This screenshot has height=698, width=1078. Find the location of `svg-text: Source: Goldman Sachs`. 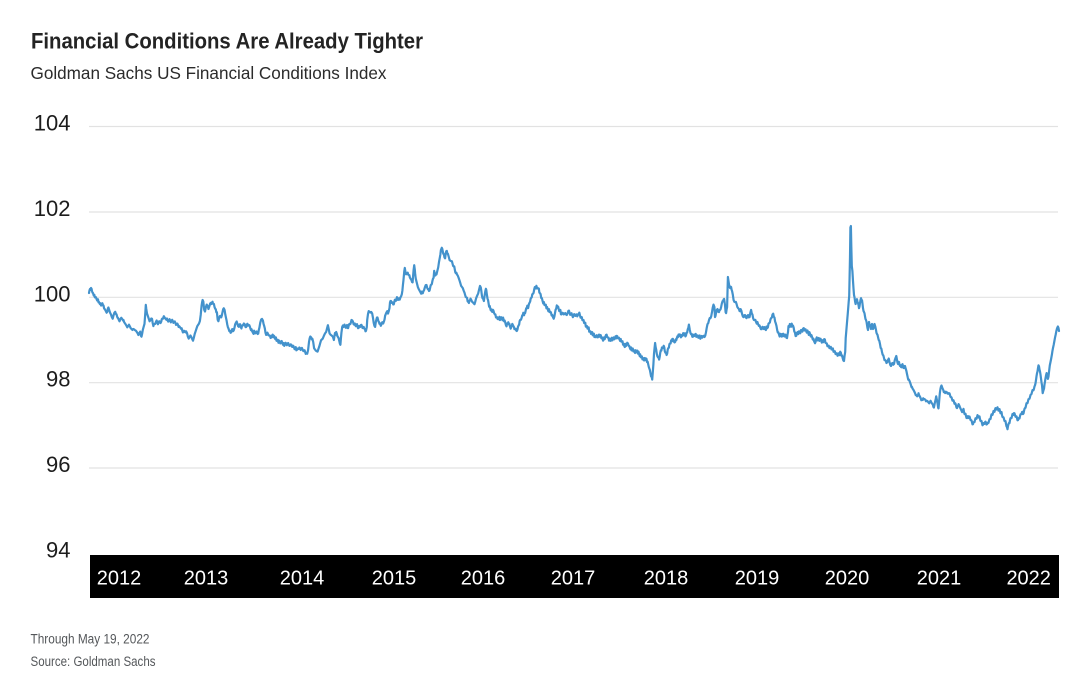

svg-text: Source: Goldman Sachs is located at coordinates (93, 661).